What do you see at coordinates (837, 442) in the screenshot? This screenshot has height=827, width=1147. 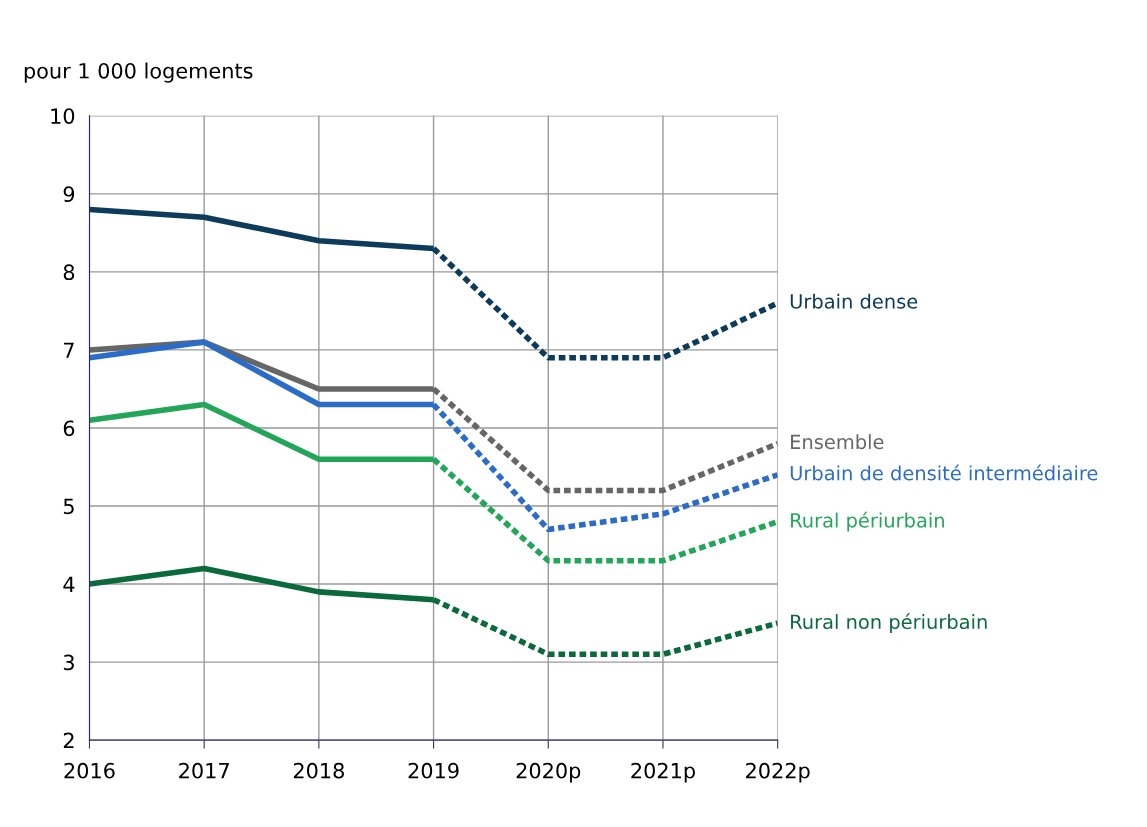 I see `series-label: Ensemble` at bounding box center [837, 442].